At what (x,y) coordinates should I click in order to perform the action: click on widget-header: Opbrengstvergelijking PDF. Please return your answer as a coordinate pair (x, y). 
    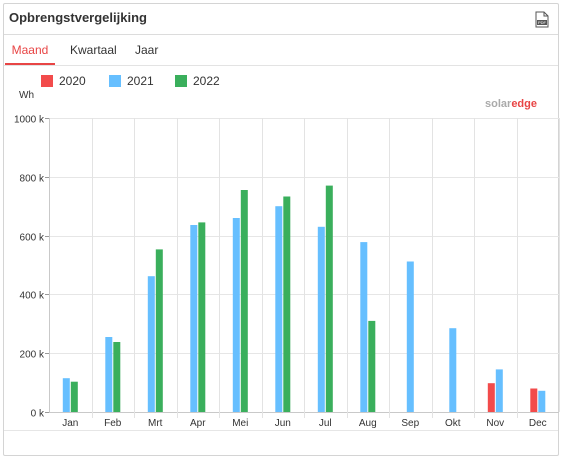
    Looking at the image, I should click on (281, 19).